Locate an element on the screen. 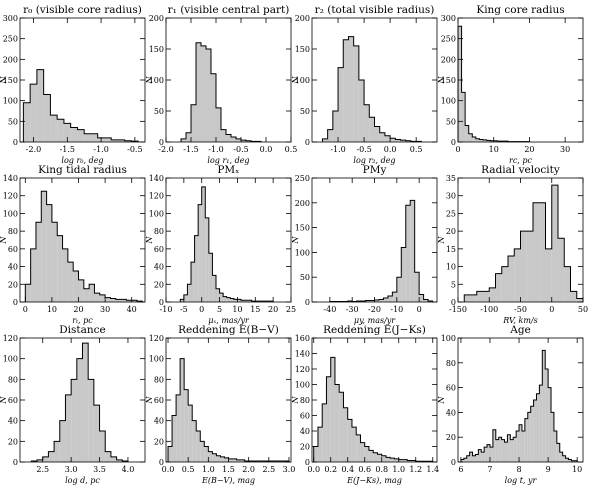 The image size is (600, 488). x-axis-label: RV, km/s is located at coordinates (519, 320).